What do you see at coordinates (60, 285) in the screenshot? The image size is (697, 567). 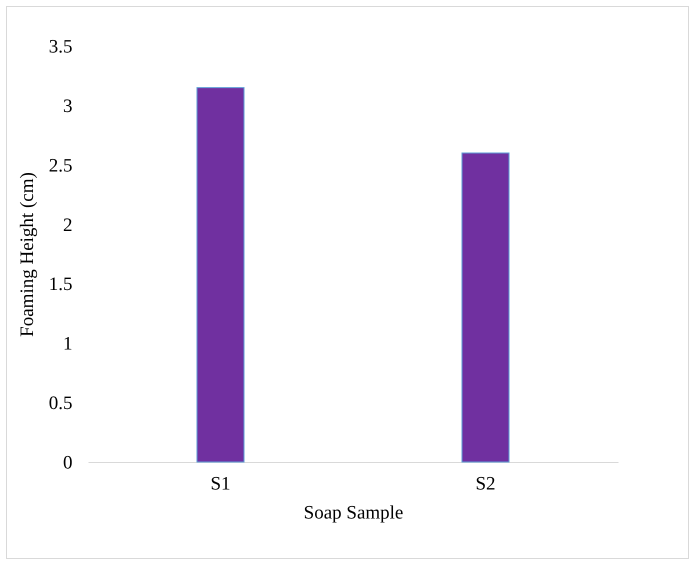 I see `y-tick-label: 1.5` at bounding box center [60, 285].